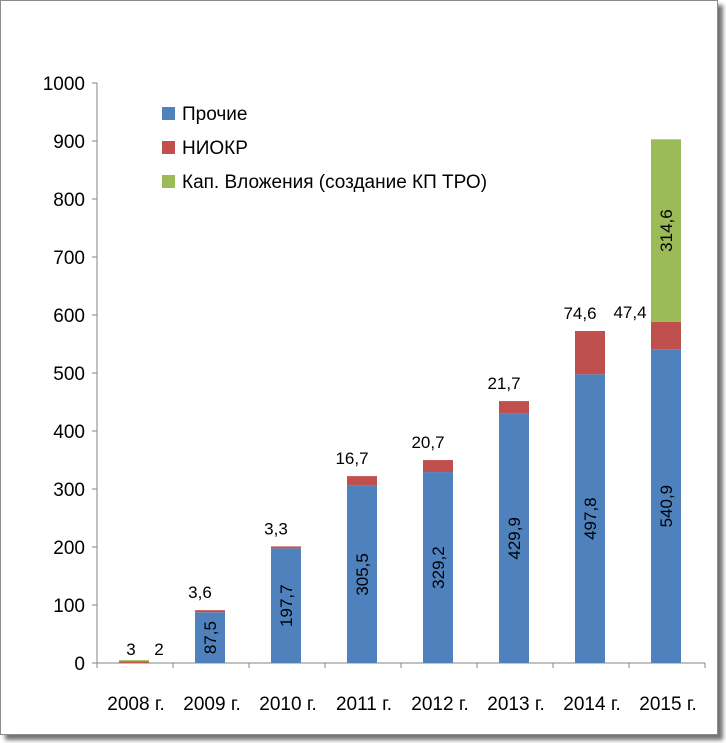 The width and height of the screenshot is (726, 743). I want to click on data-label-kap: 314,6, so click(666, 230).